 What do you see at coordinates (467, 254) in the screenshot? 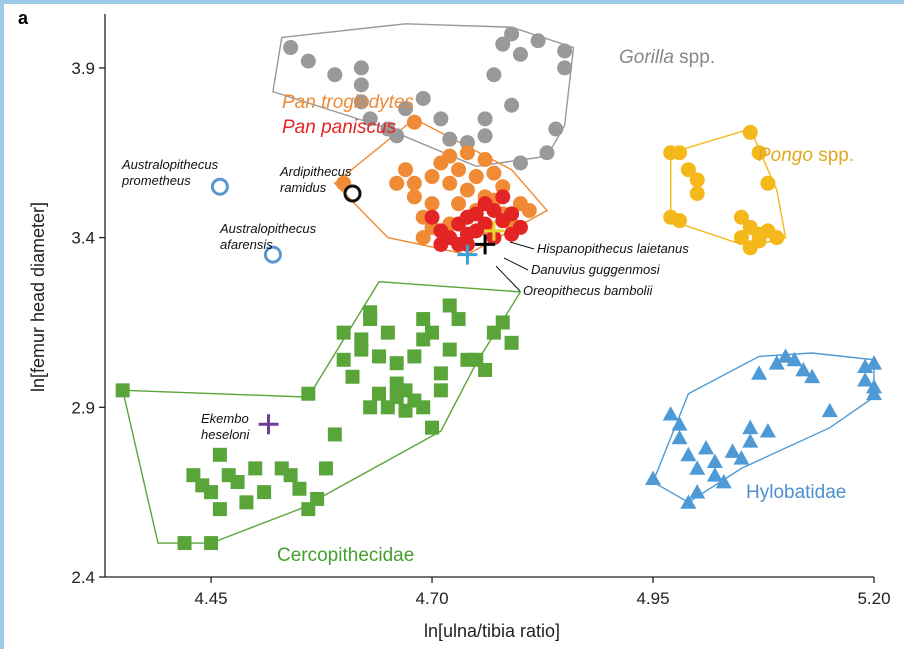
I see `fossil-oreo` at bounding box center [467, 254].